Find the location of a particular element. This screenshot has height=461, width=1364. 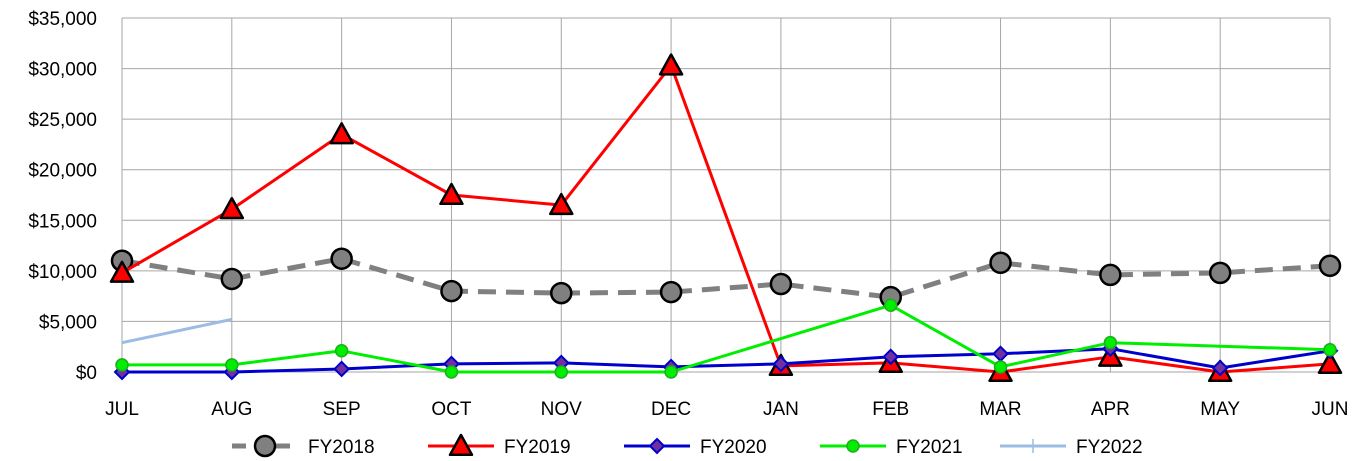

series-fy2022 is located at coordinates (177, 330).